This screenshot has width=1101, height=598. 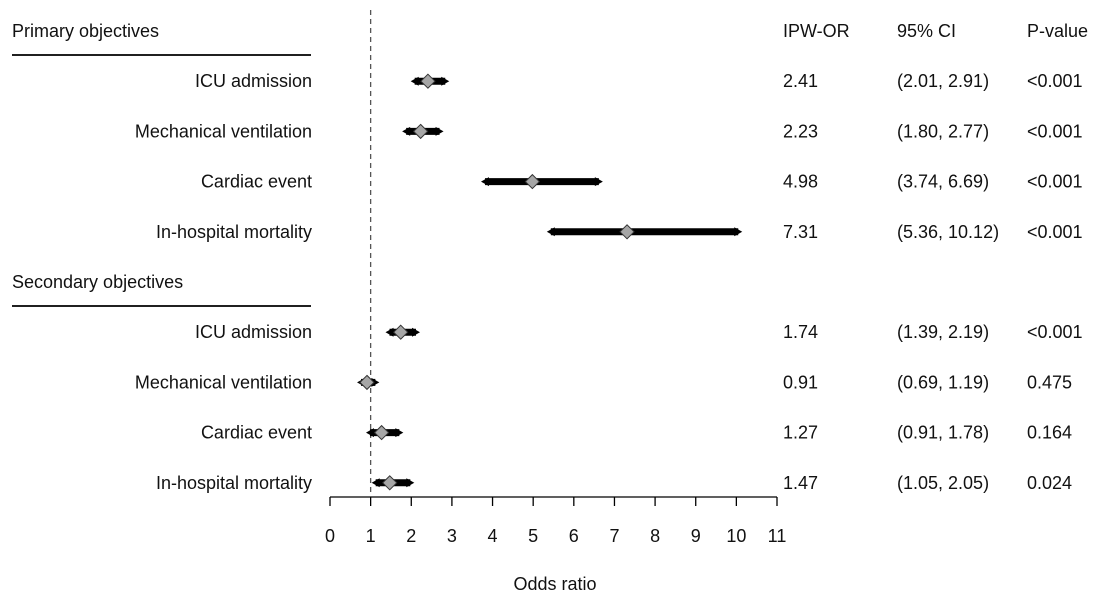 What do you see at coordinates (1049, 483) in the screenshot?
I see `row-pvalue: 0.024` at bounding box center [1049, 483].